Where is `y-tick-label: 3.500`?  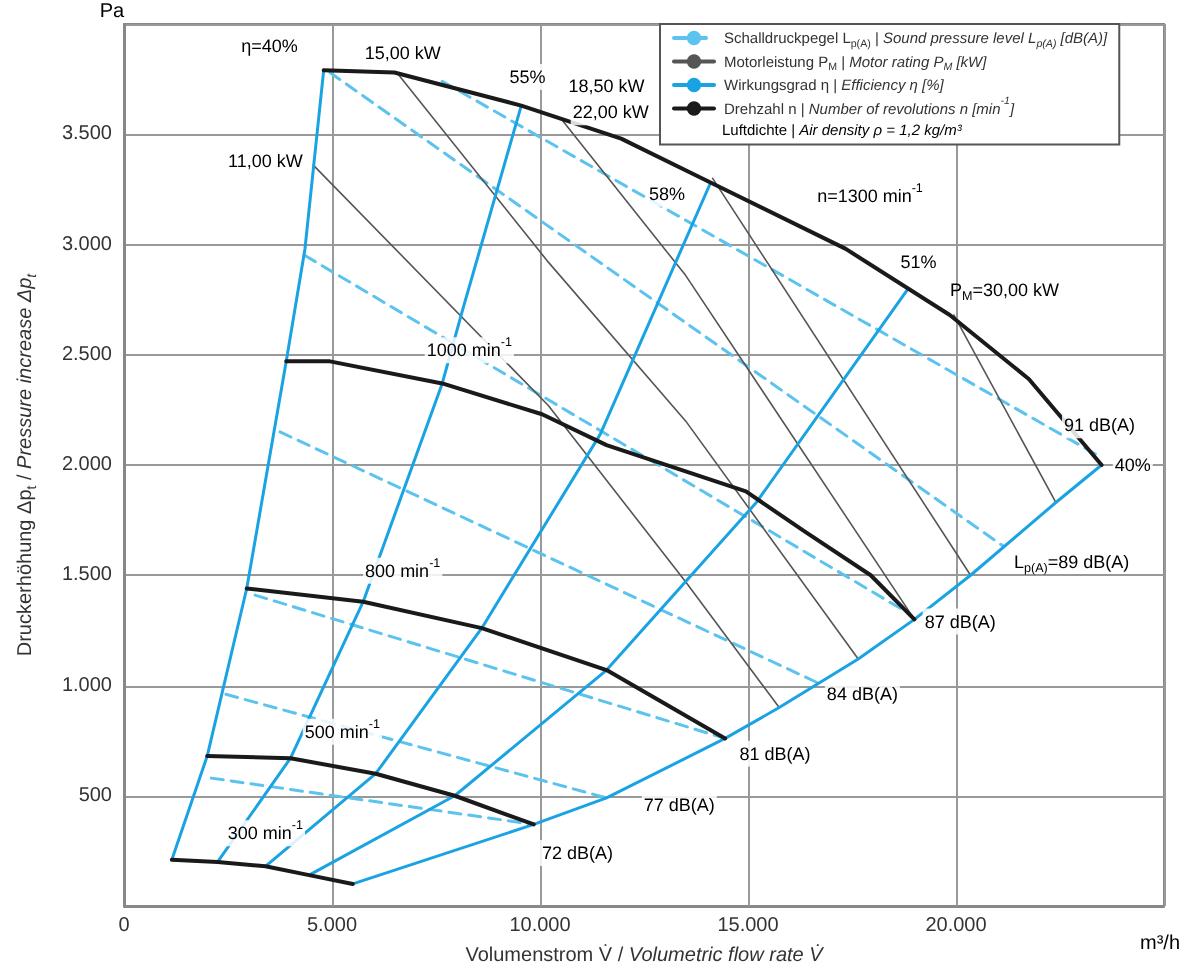
y-tick-label: 3.500 is located at coordinates (87, 134).